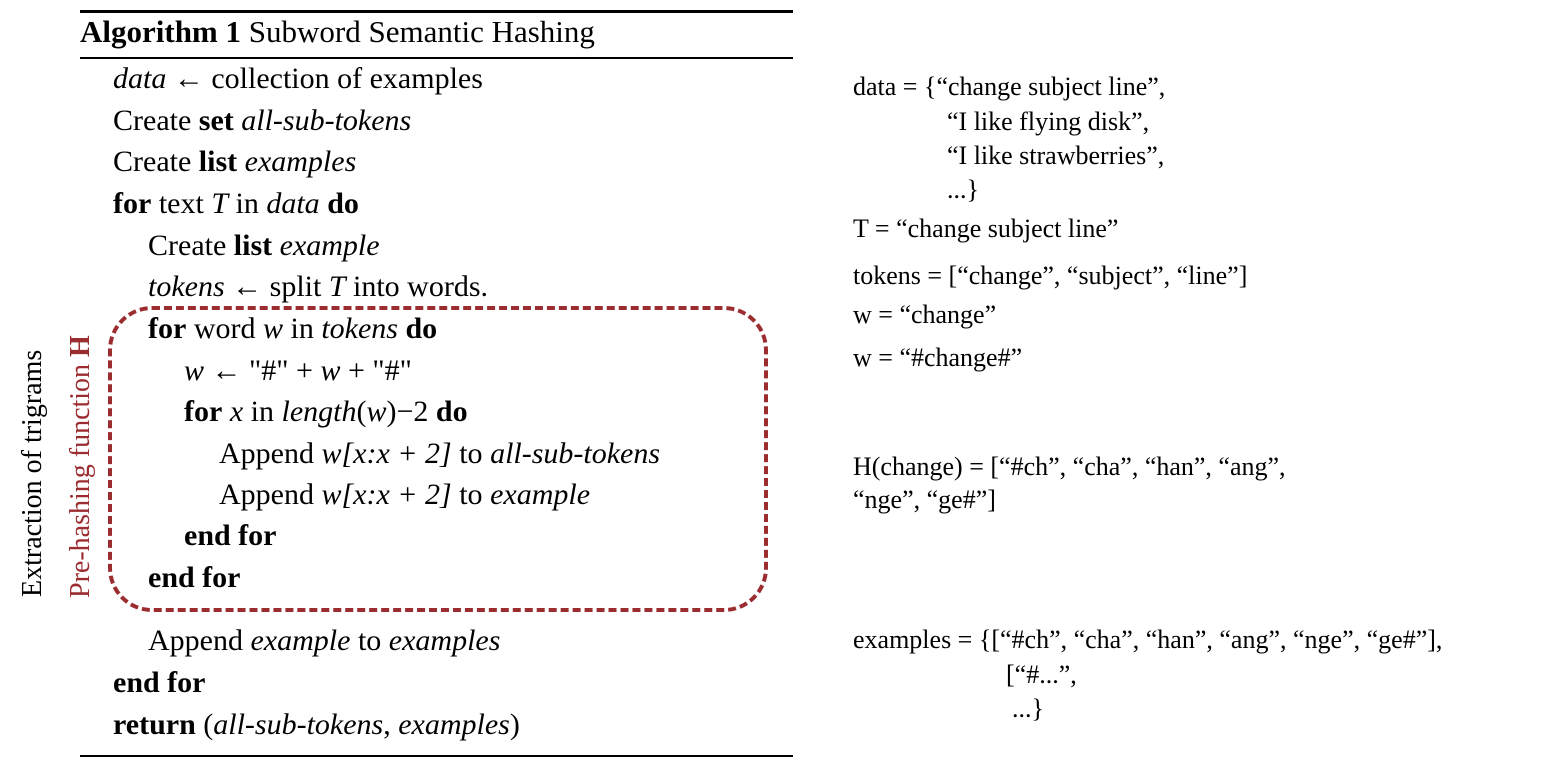  I want to click on algorithm-name: Subword Semantic Hashing, so click(421, 31).